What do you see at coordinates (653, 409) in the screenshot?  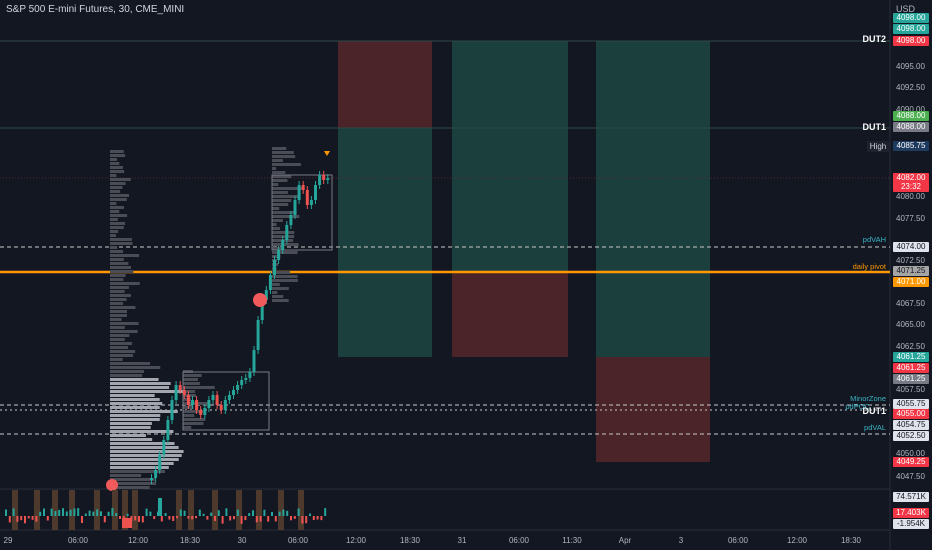 I see `long-position-2-stop-zone` at bounding box center [653, 409].